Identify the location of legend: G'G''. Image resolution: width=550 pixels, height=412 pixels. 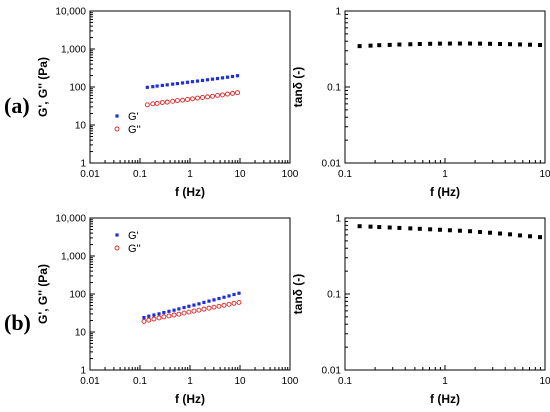
(127, 123).